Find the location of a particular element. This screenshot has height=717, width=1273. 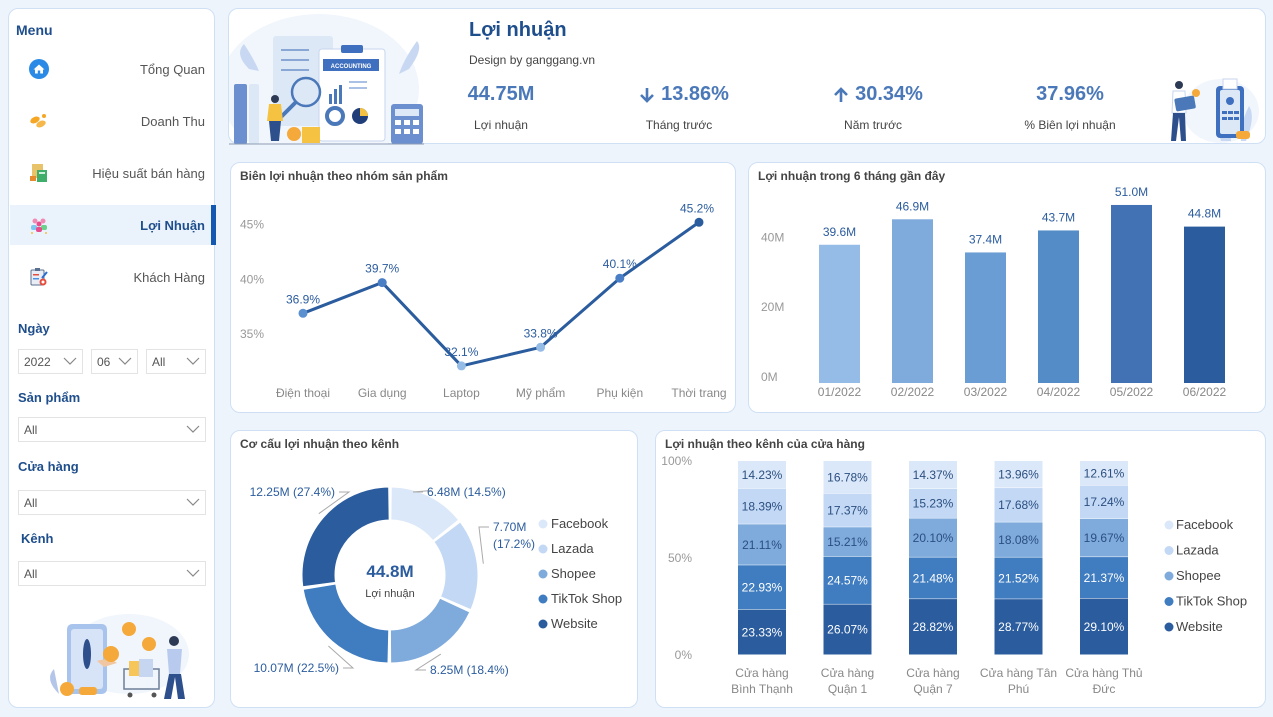

nav-item-doanh-thu: Doanh Thu is located at coordinates (112, 121).